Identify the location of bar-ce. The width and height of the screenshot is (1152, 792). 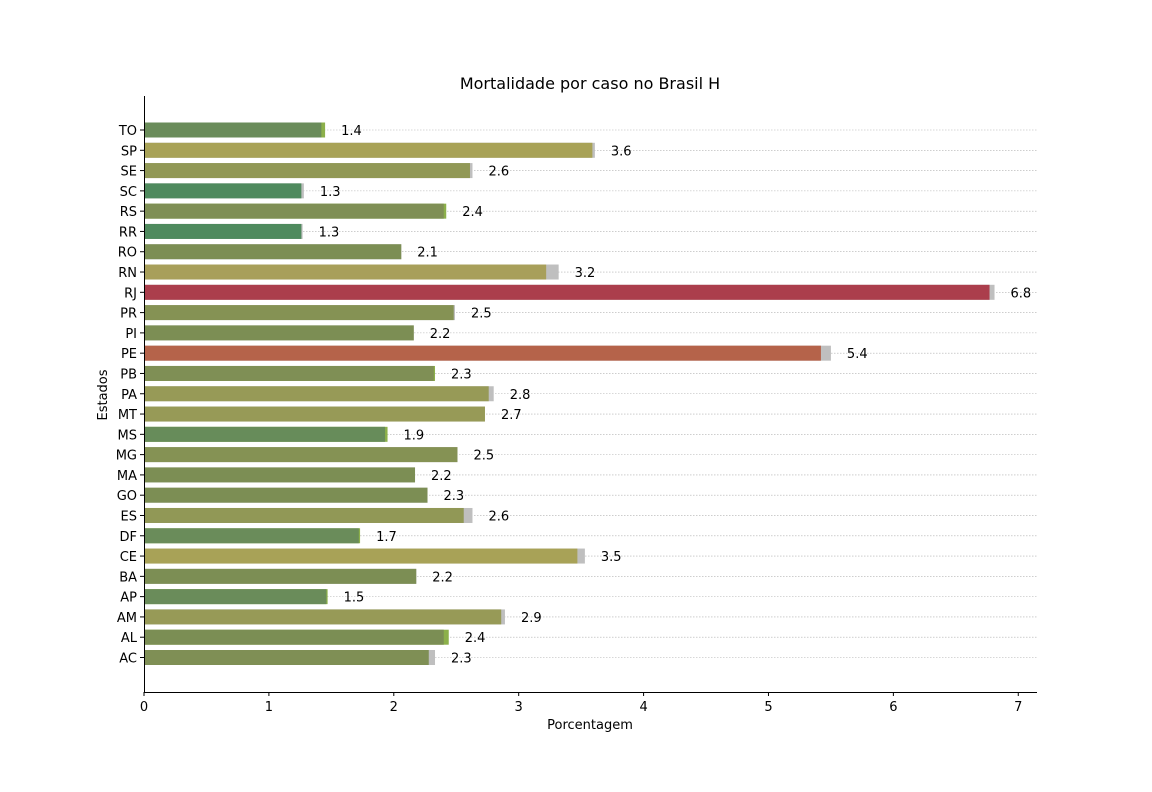
(361, 556).